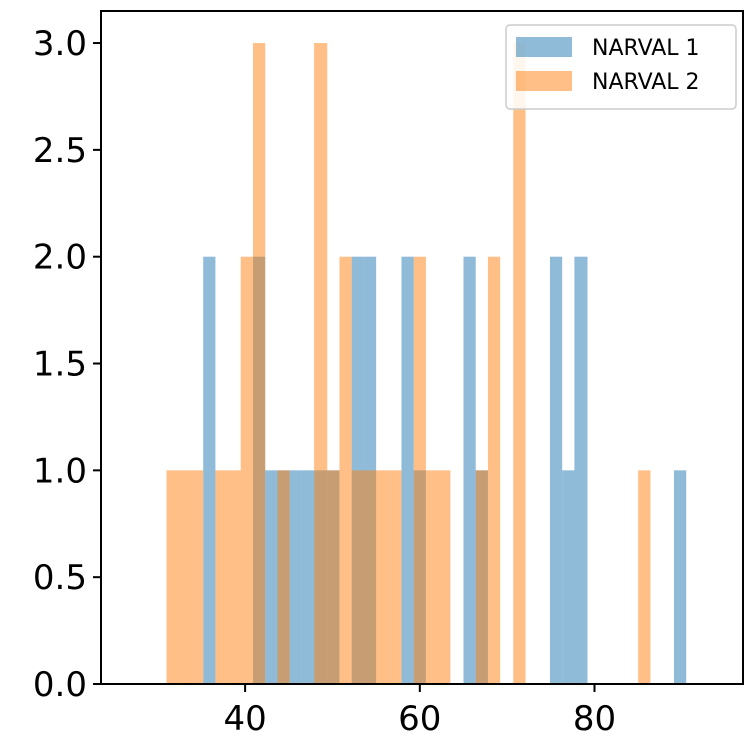  I want to click on y-tick-label: 1.5, so click(60, 365).